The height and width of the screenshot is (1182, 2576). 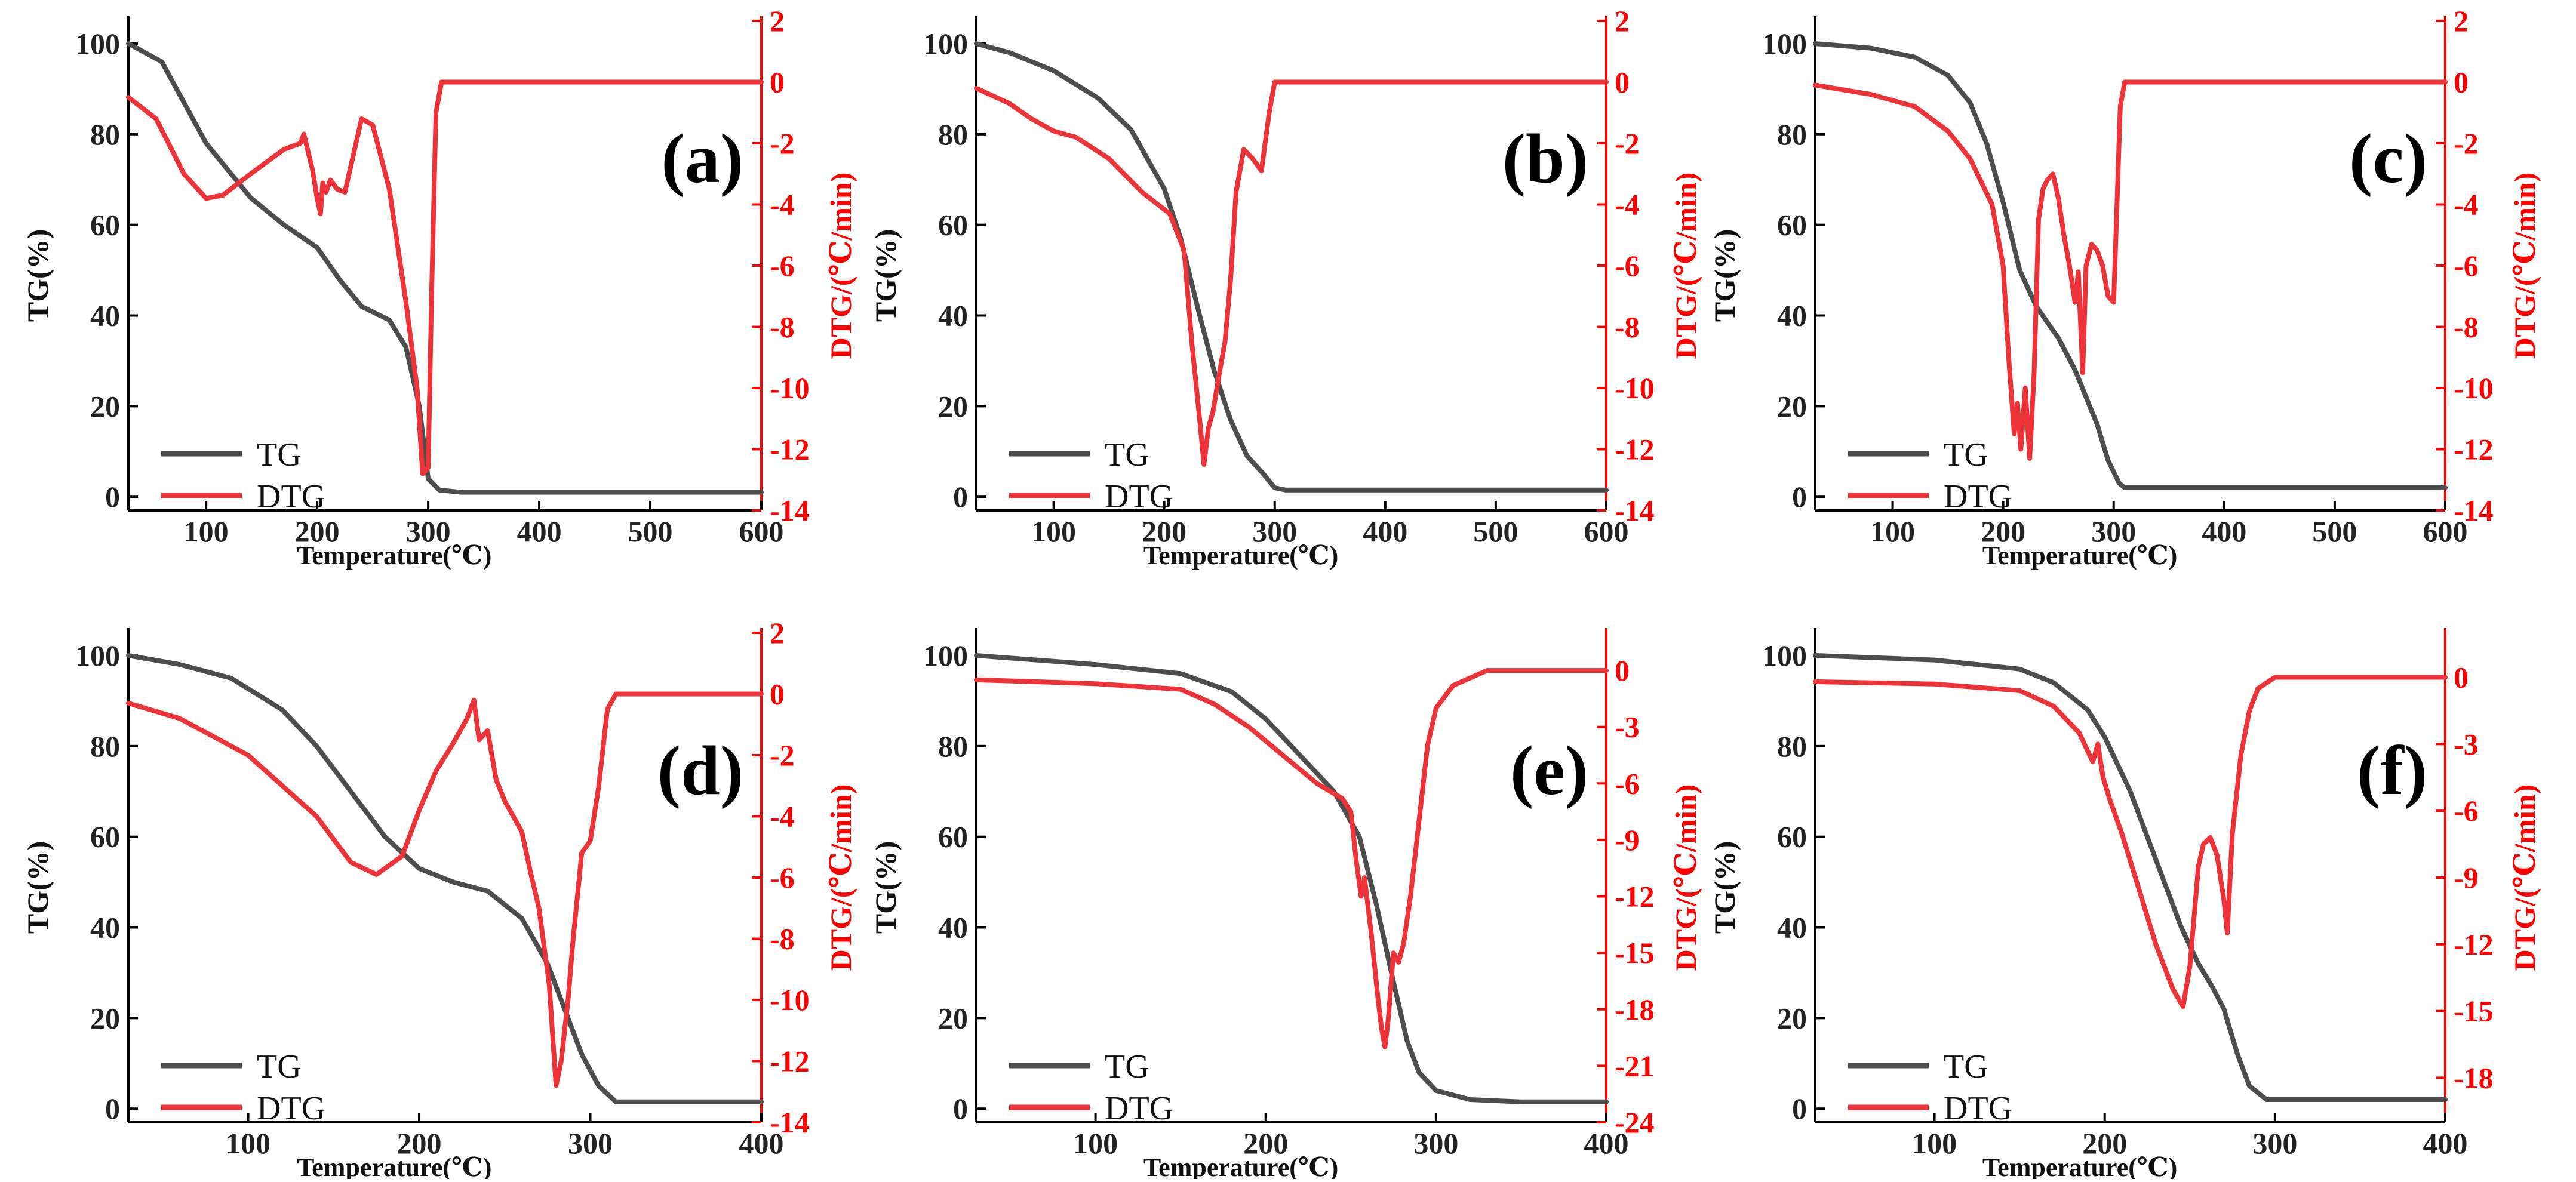 I want to click on y2-tick-label: -24, so click(x=1635, y=1122).